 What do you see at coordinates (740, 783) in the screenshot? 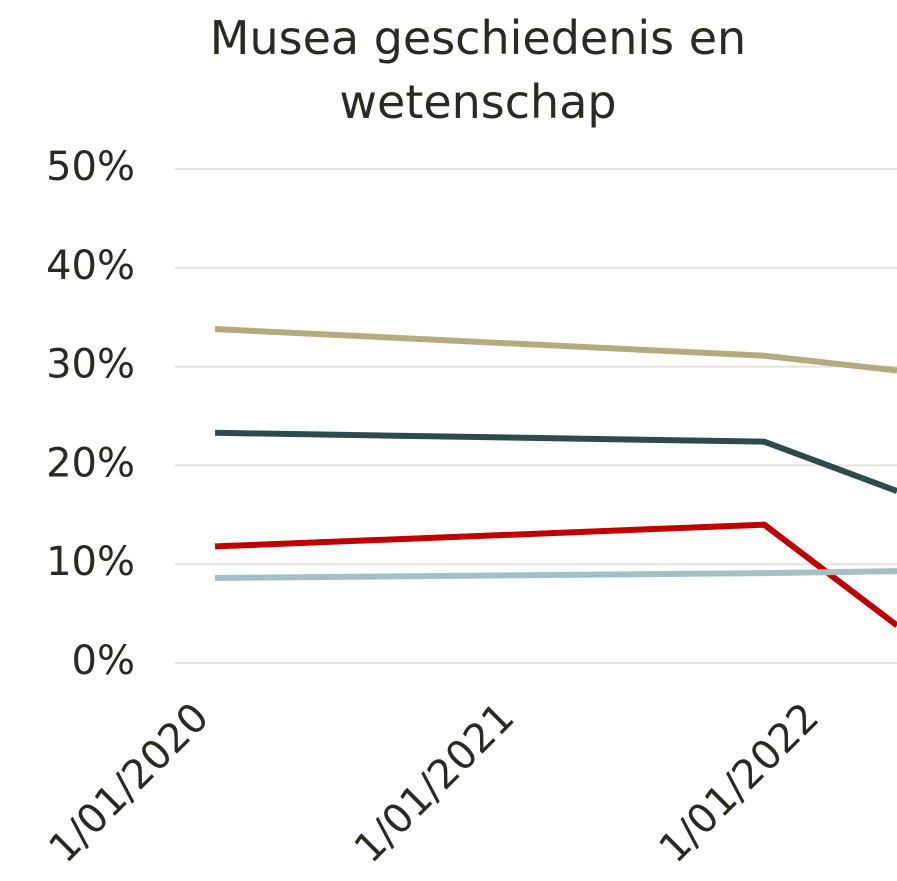
I see `x-tick-label: 1/01/2022` at bounding box center [740, 783].